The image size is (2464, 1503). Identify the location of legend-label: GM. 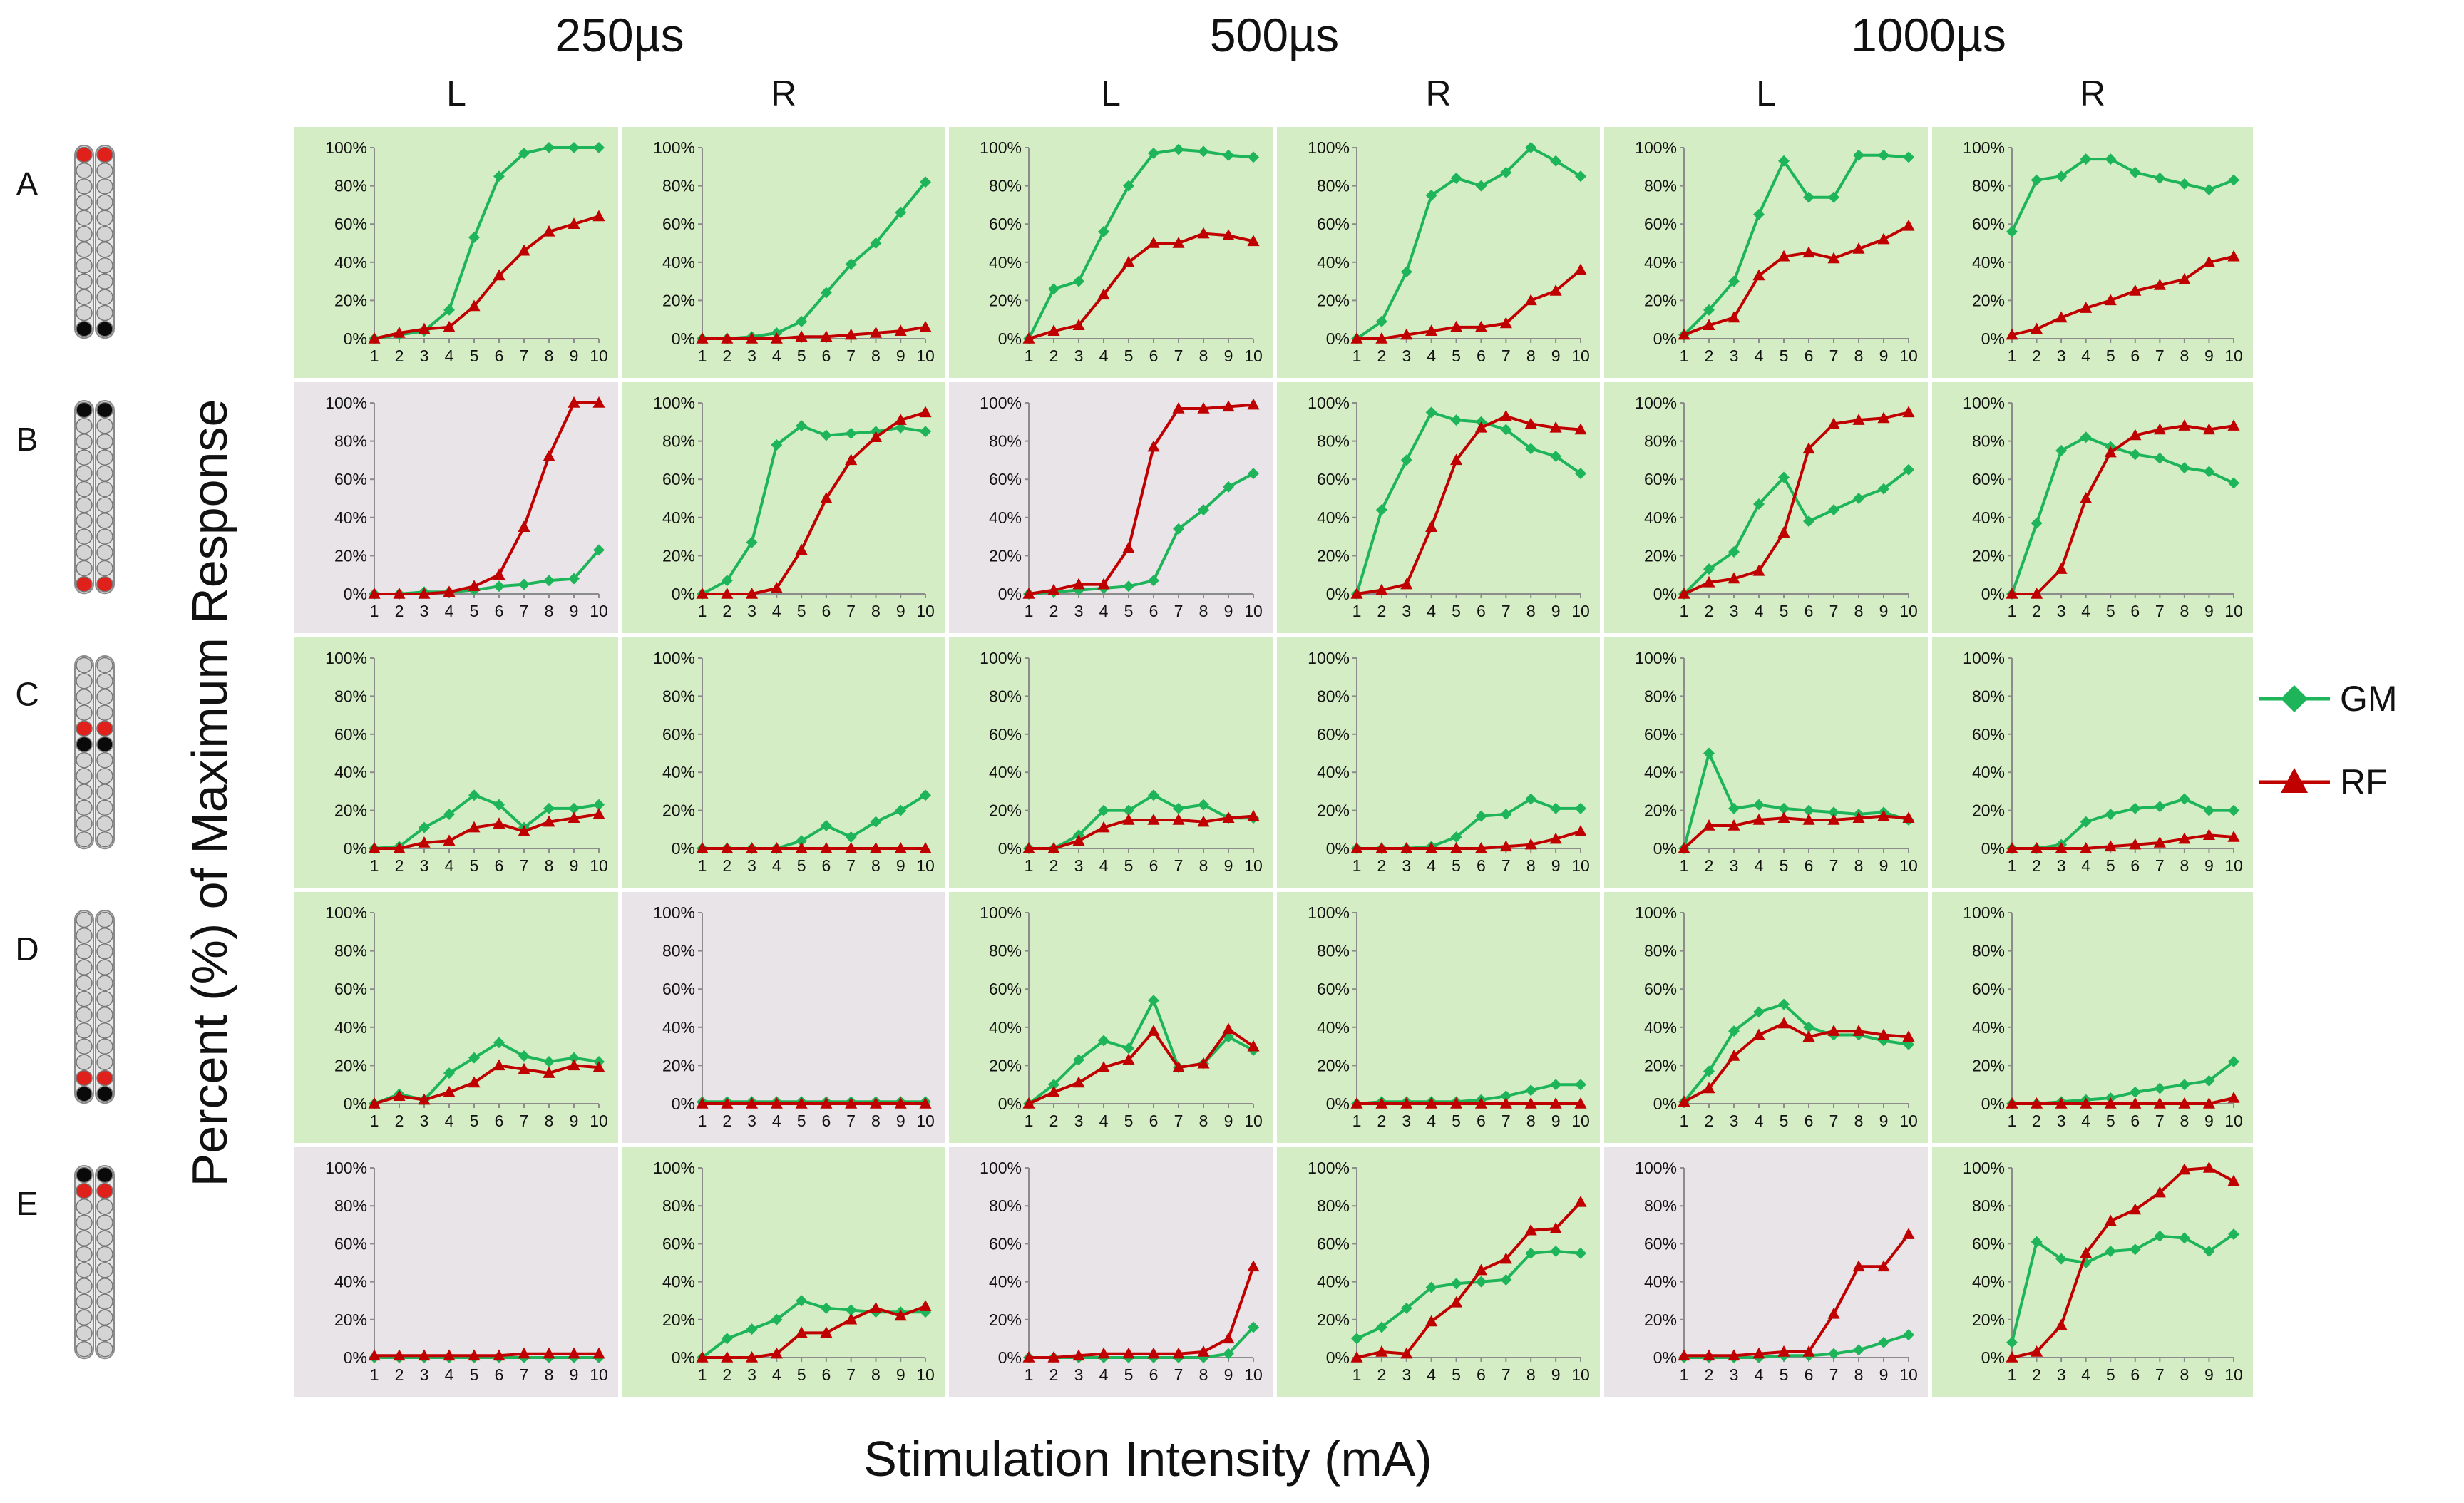
(2369, 699).